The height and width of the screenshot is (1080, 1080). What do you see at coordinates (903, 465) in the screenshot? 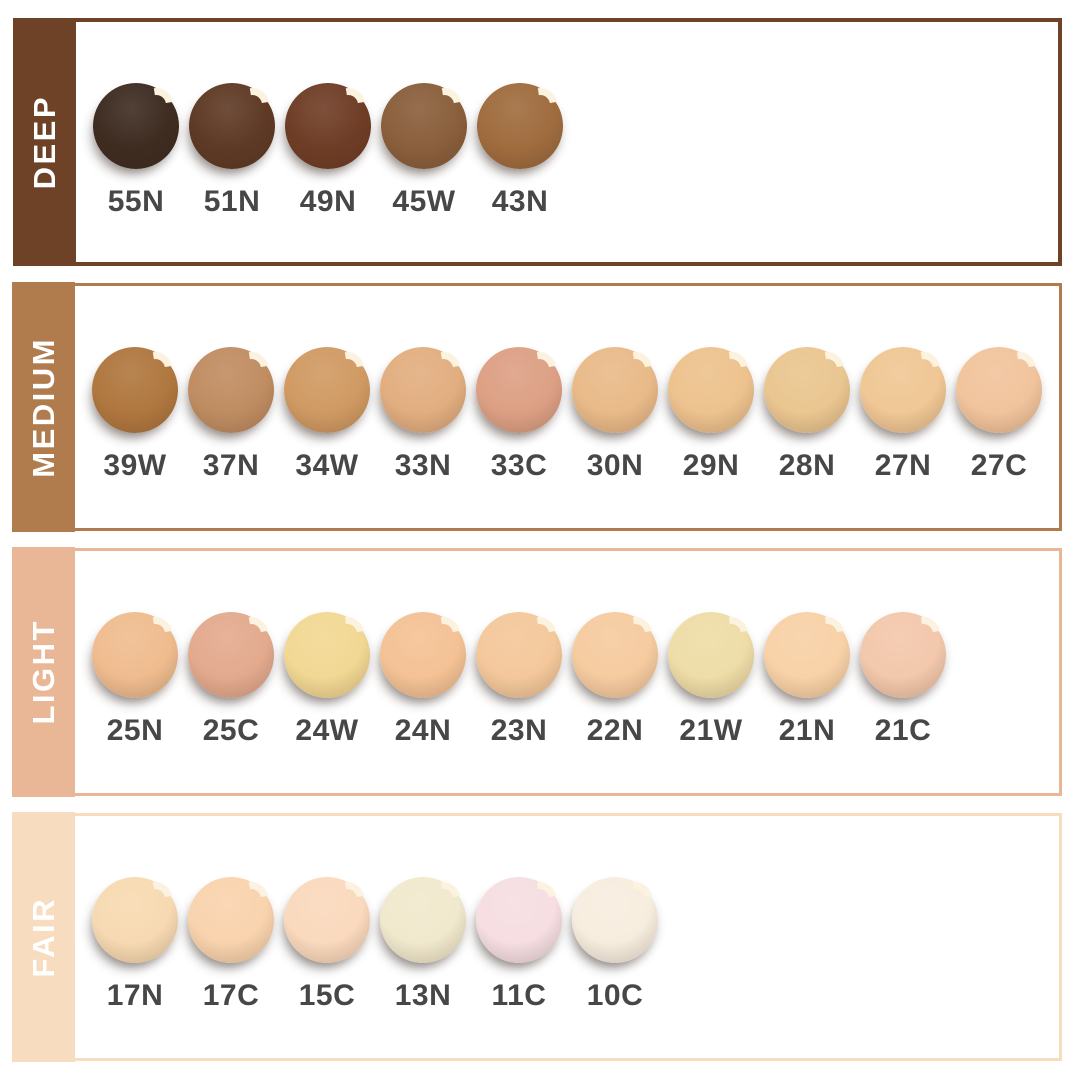
I see `shade-code-label: 27N` at bounding box center [903, 465].